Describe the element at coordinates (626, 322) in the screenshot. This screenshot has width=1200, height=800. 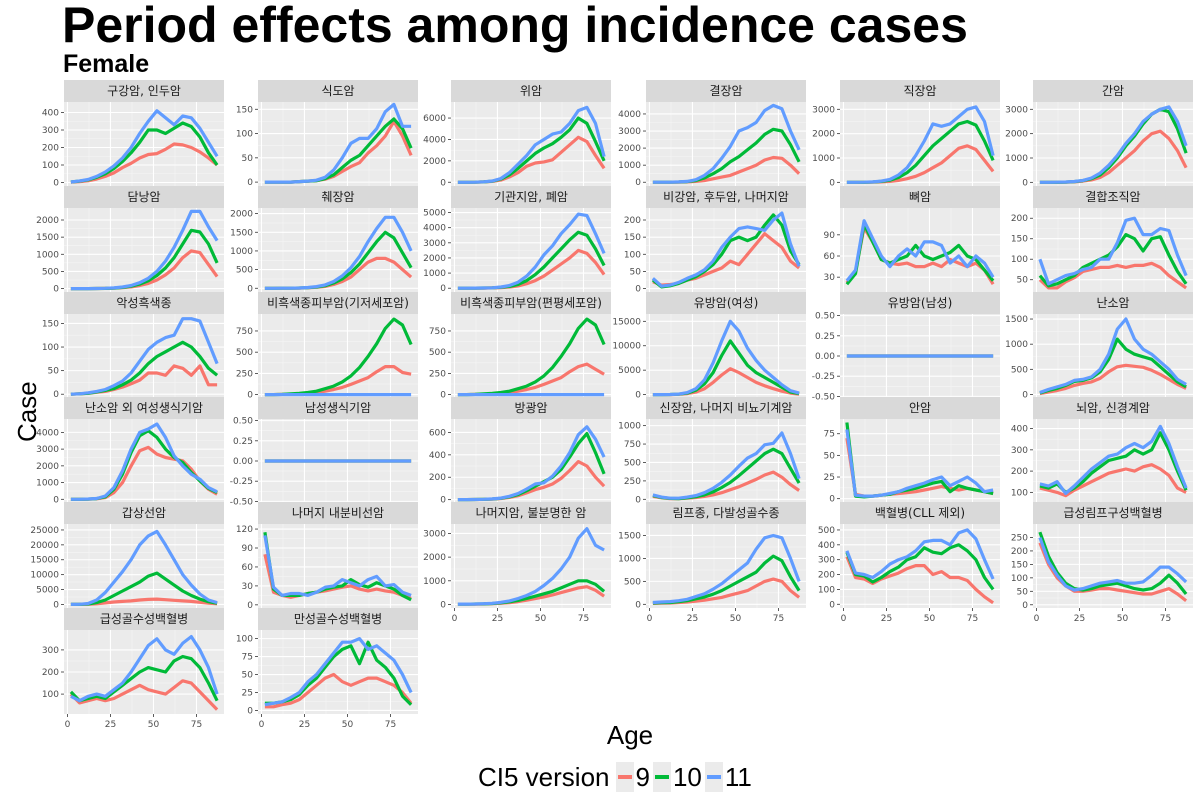
I see `y-tick-label: 15000` at that location.